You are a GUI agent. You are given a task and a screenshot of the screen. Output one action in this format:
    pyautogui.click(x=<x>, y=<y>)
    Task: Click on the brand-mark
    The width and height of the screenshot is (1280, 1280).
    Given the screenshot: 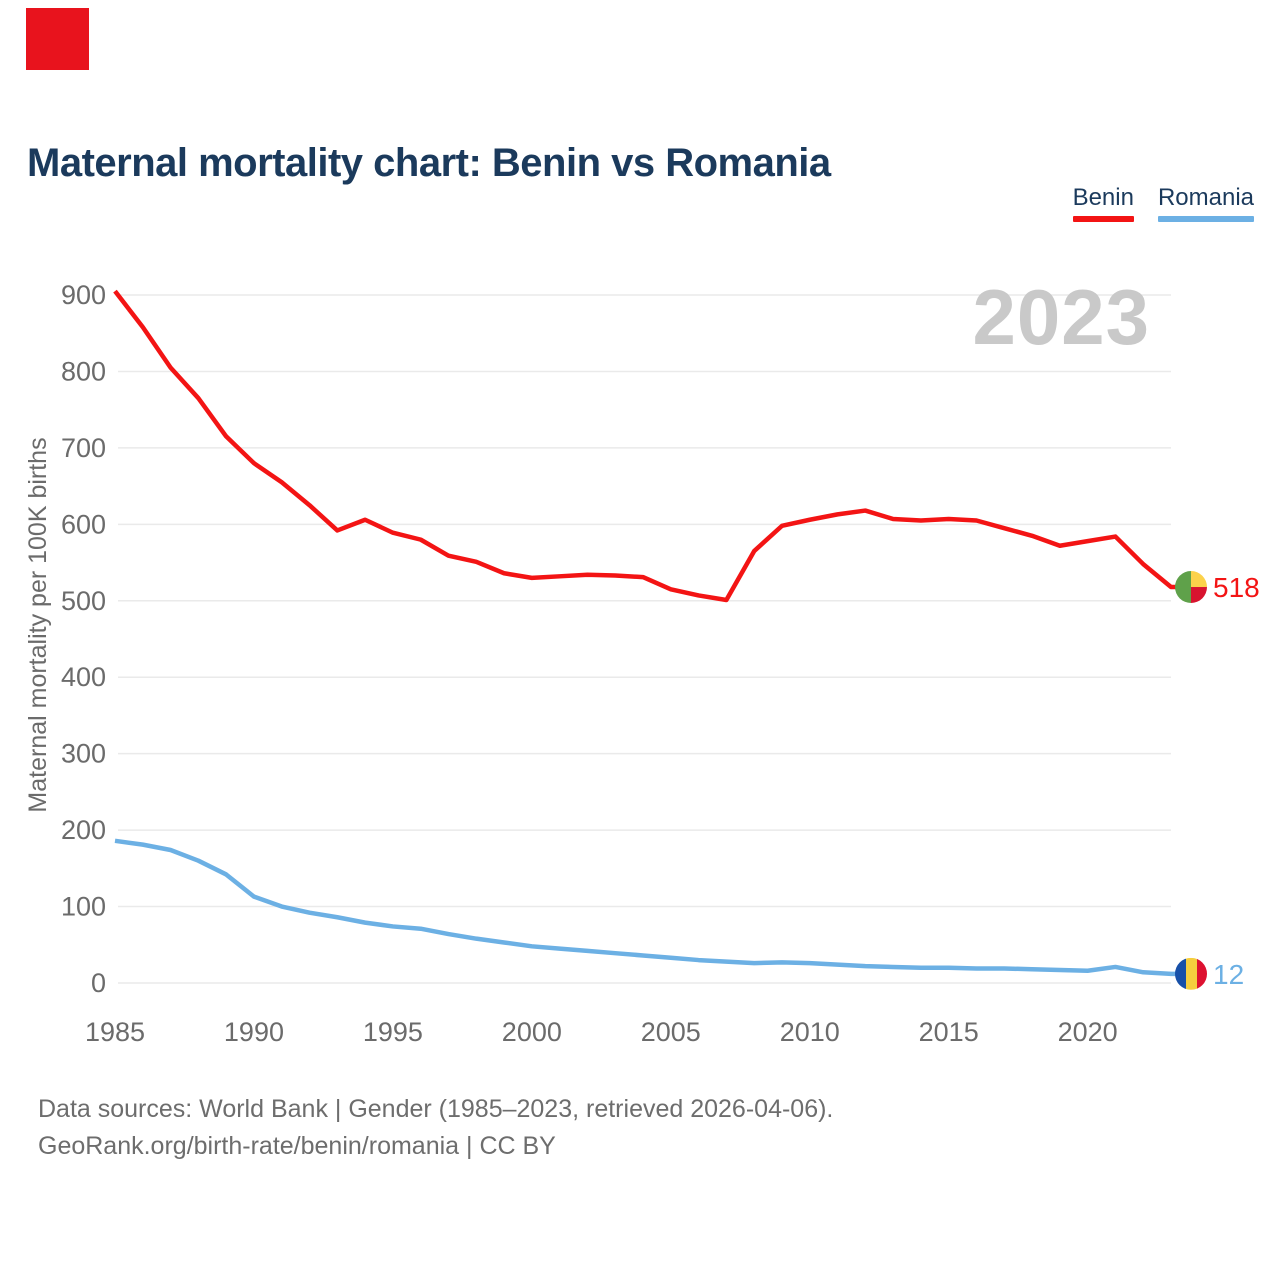 What is the action you would take?
    pyautogui.click(x=57, y=39)
    